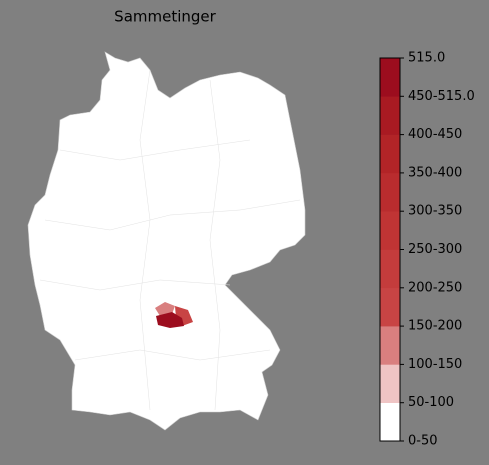 The height and width of the screenshot is (465, 489). What do you see at coordinates (441, 96) in the screenshot?
I see `colorbar-label: 450-515.0` at bounding box center [441, 96].